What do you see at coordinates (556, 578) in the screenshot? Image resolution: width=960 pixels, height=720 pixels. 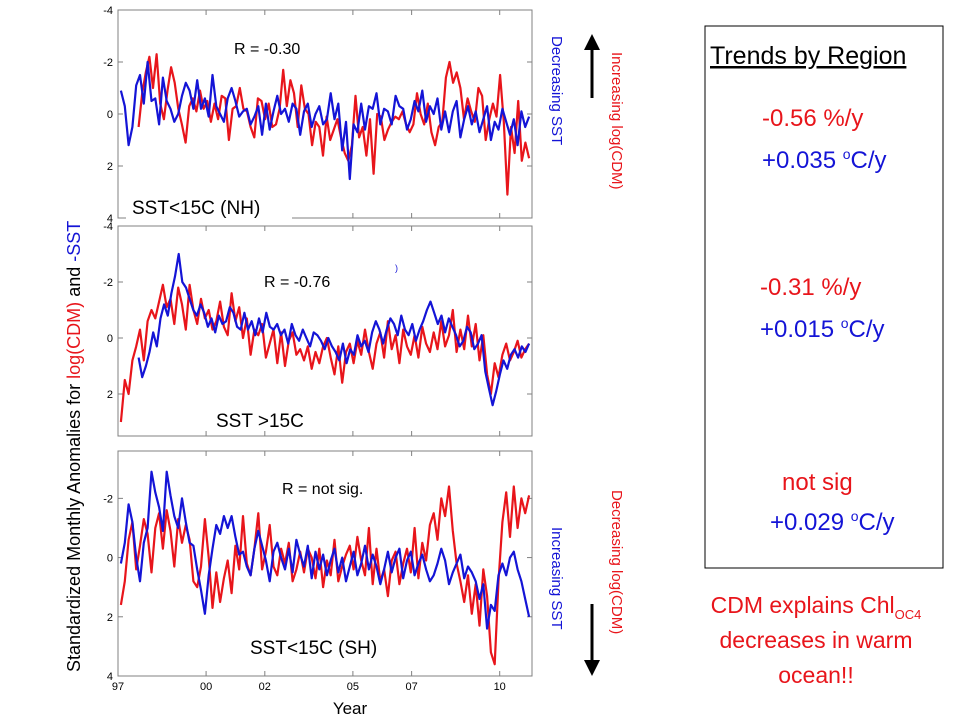 I see `increasing-sst-label: Increasing SST` at bounding box center [556, 578].